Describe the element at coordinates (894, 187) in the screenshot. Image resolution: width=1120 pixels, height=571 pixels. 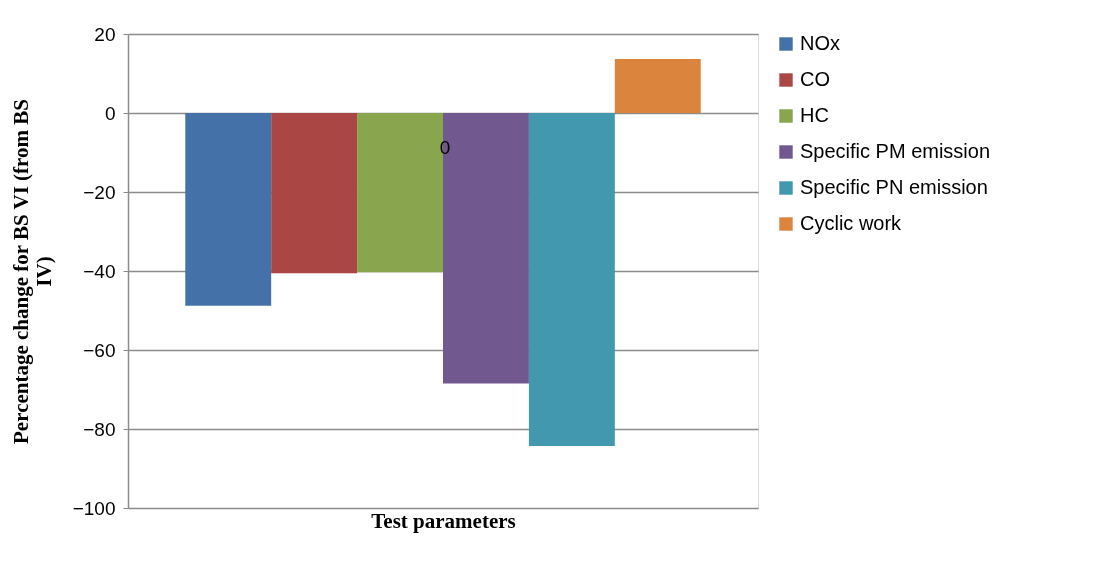
I see `legend-label: Specific PN emission` at that location.